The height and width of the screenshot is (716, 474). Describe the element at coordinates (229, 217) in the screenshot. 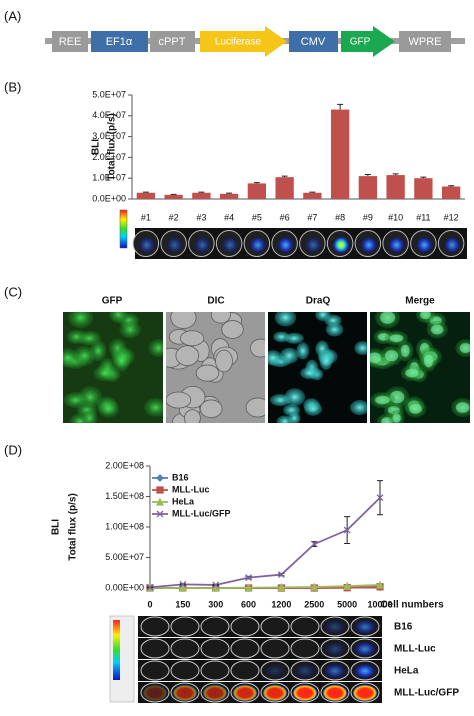

I see `x-tick-label: #4` at that location.